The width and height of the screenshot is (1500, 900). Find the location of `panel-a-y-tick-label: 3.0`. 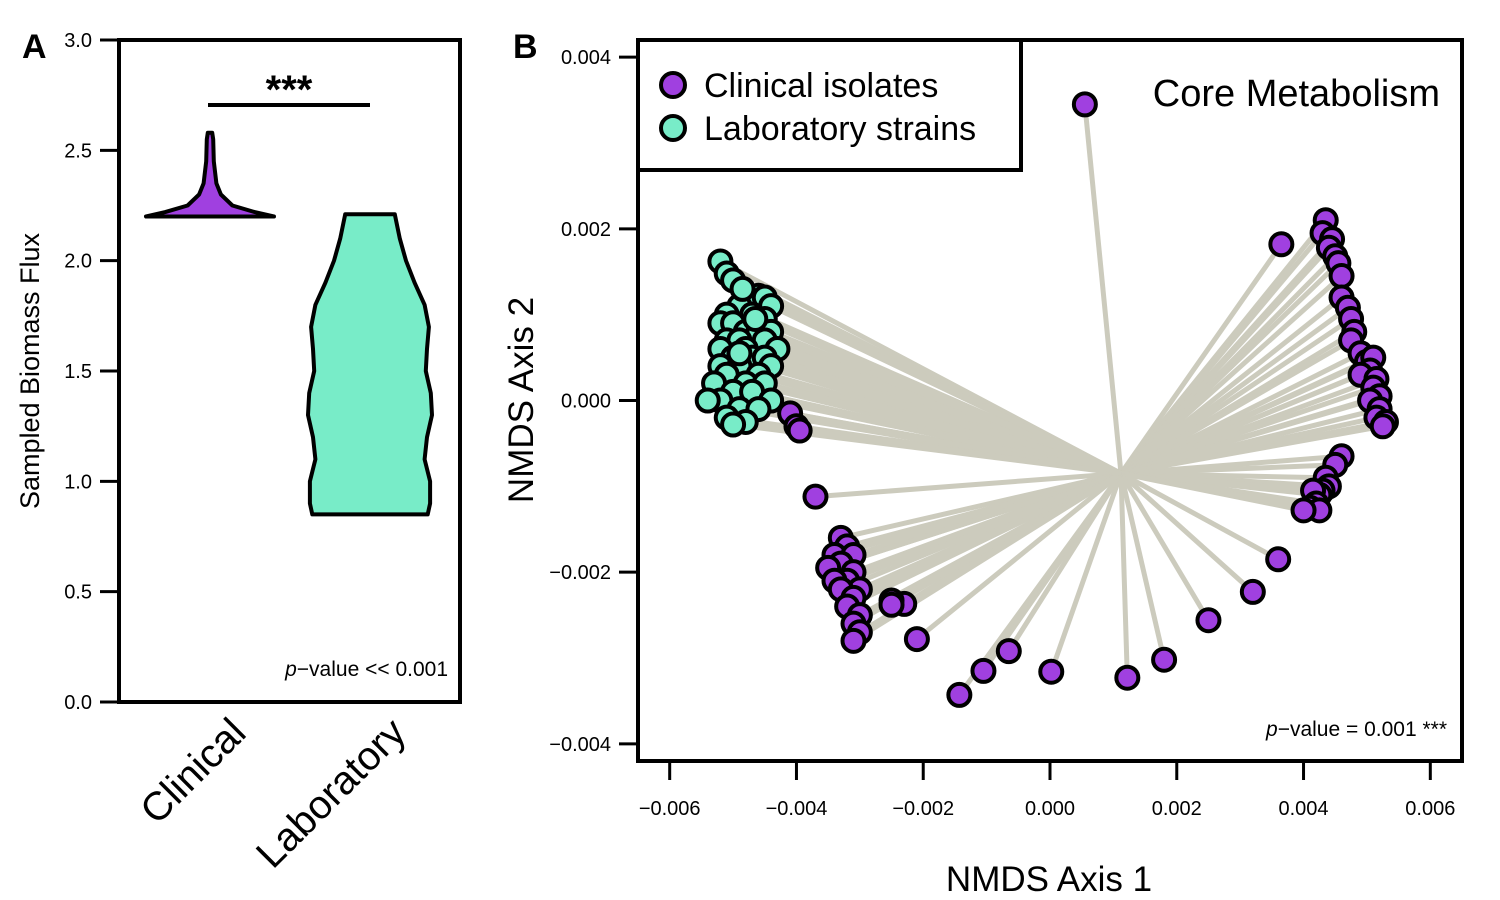

panel-a-y-tick-label: 3.0 is located at coordinates (78, 41).